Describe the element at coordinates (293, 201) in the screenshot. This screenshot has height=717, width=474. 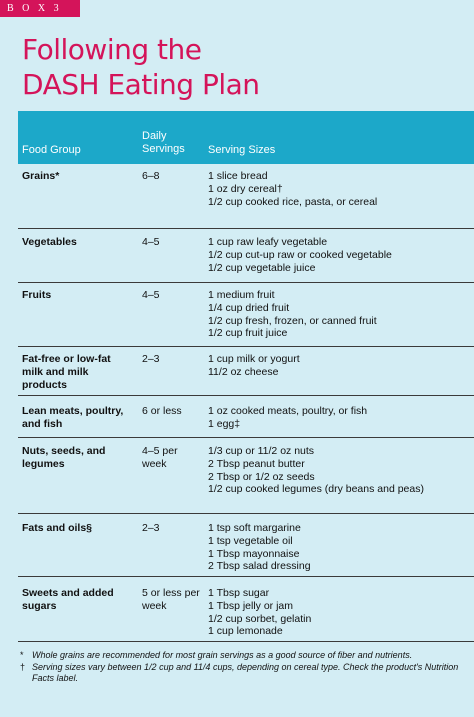
I see `serving-size-item: 1/2 cup cooked rice, pasta, or cereal` at that location.